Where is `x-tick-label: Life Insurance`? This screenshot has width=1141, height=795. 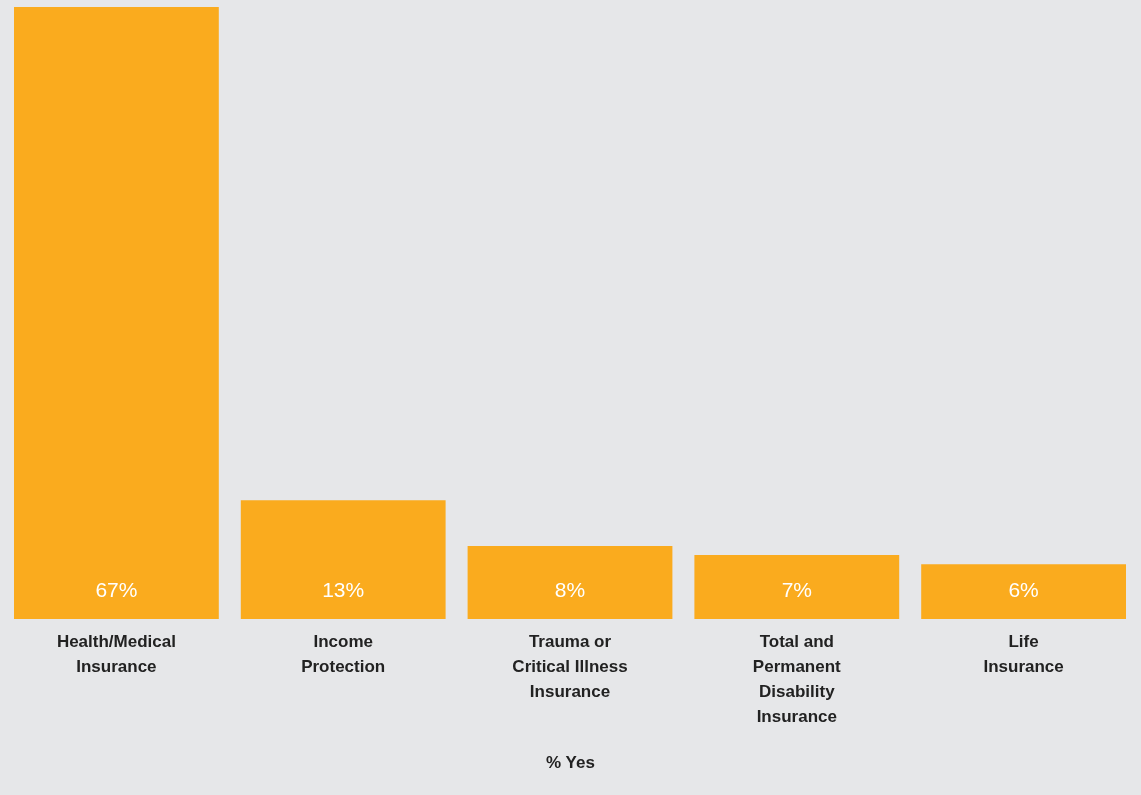
x-tick-label: Life Insurance is located at coordinates (1023, 653).